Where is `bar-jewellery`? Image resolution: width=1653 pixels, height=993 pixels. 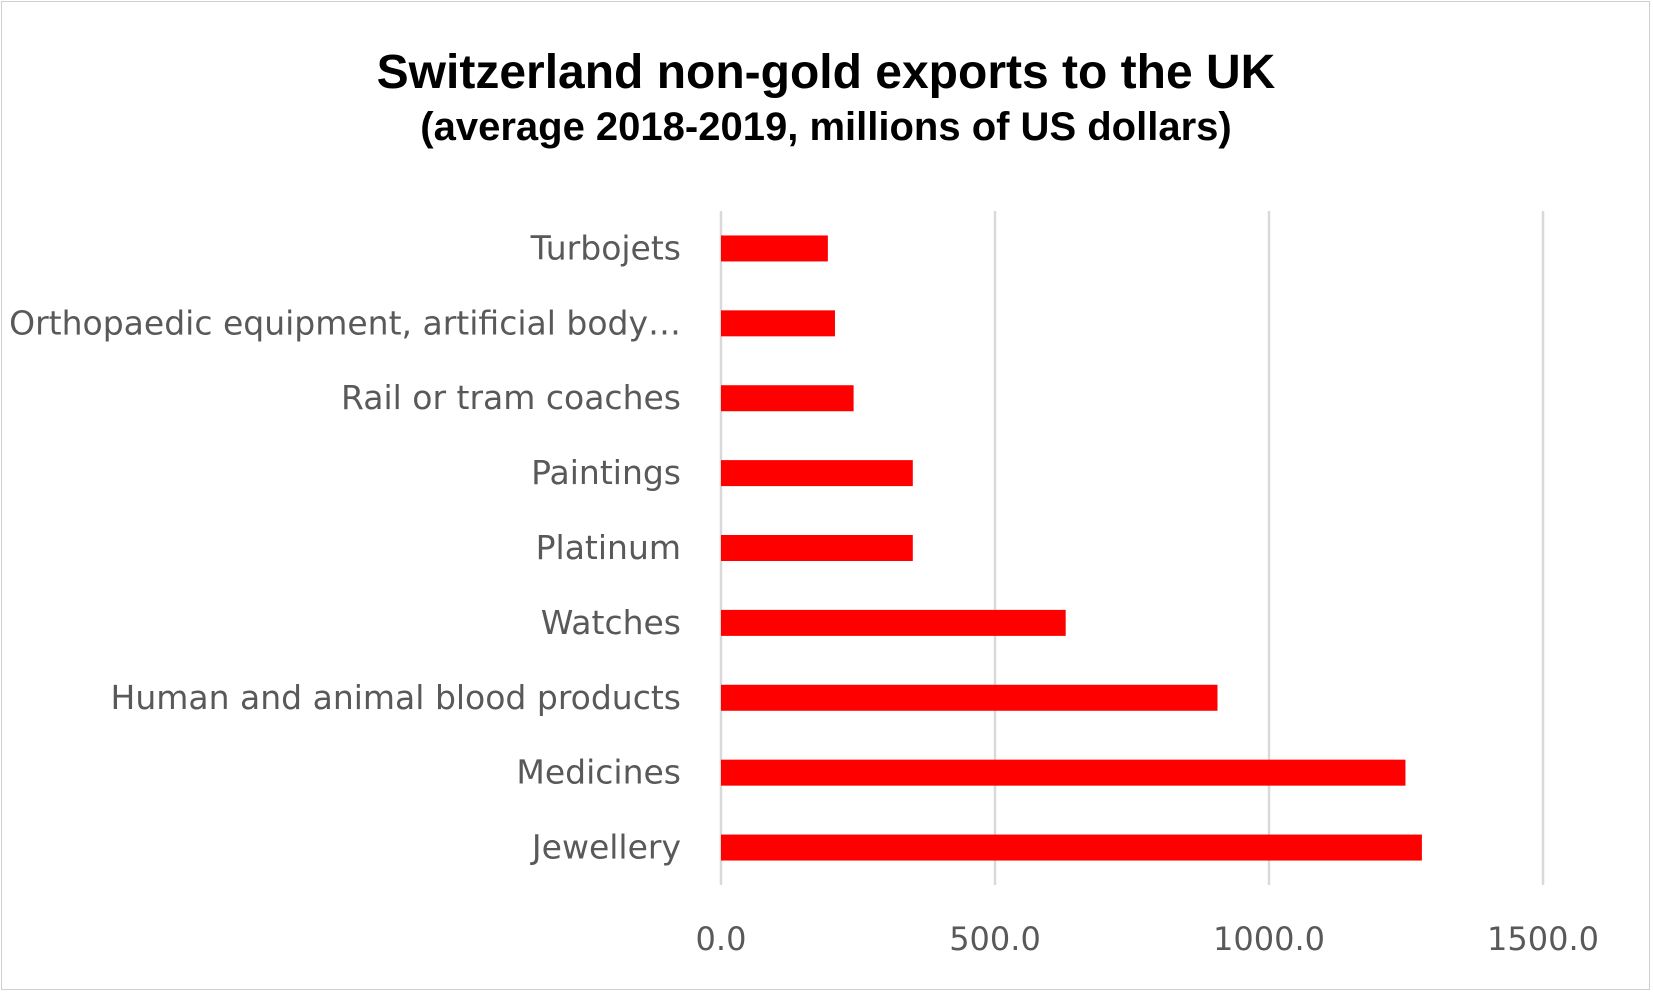 bar-jewellery is located at coordinates (1071, 847).